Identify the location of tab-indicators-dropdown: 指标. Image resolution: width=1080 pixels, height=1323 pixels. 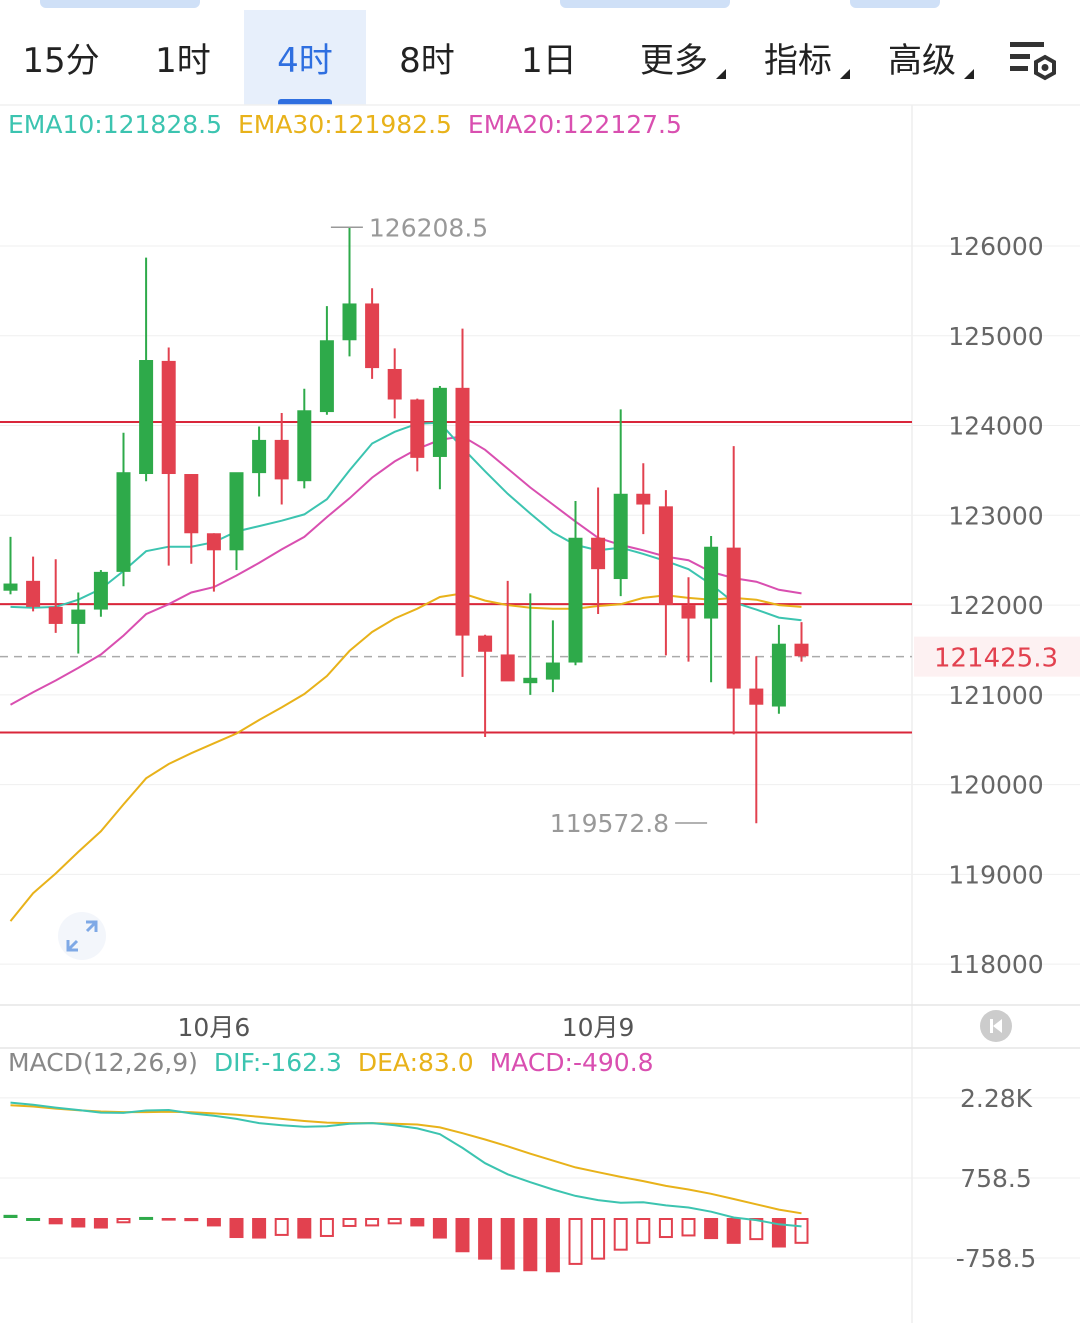
(799, 57).